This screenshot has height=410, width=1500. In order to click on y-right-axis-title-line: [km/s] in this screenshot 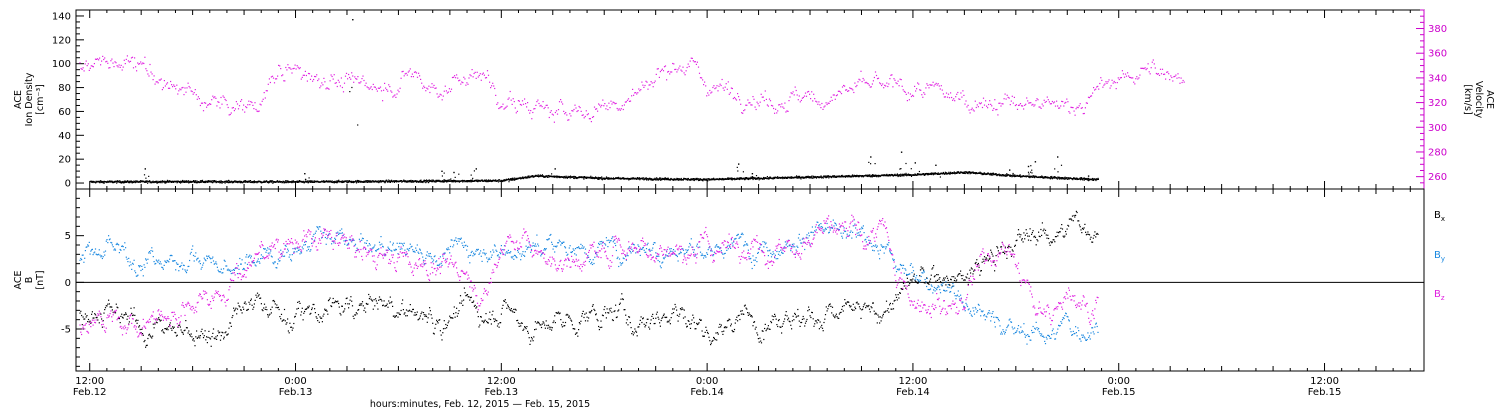, I will do `click(1467, 99)`.